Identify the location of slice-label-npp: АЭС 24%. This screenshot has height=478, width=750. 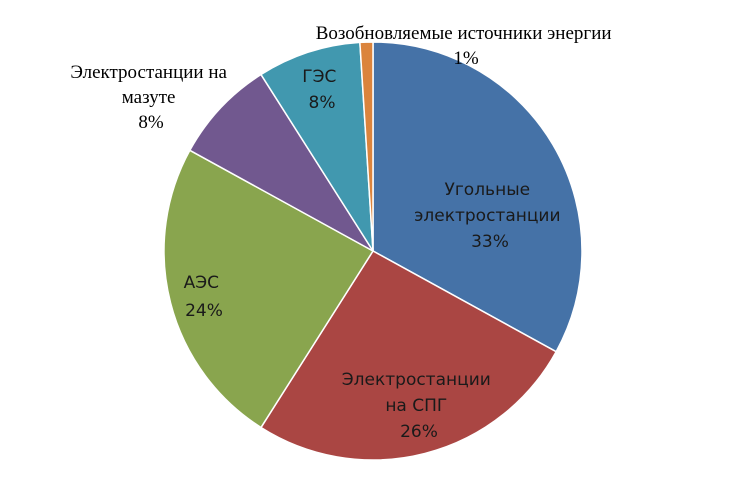
(204, 297).